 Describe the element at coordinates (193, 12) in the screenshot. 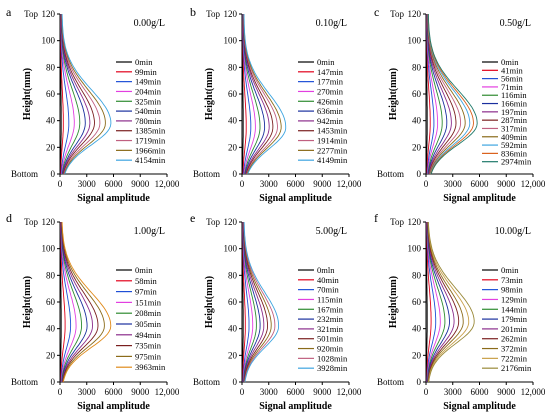

I see `panel-letter: b` at that location.